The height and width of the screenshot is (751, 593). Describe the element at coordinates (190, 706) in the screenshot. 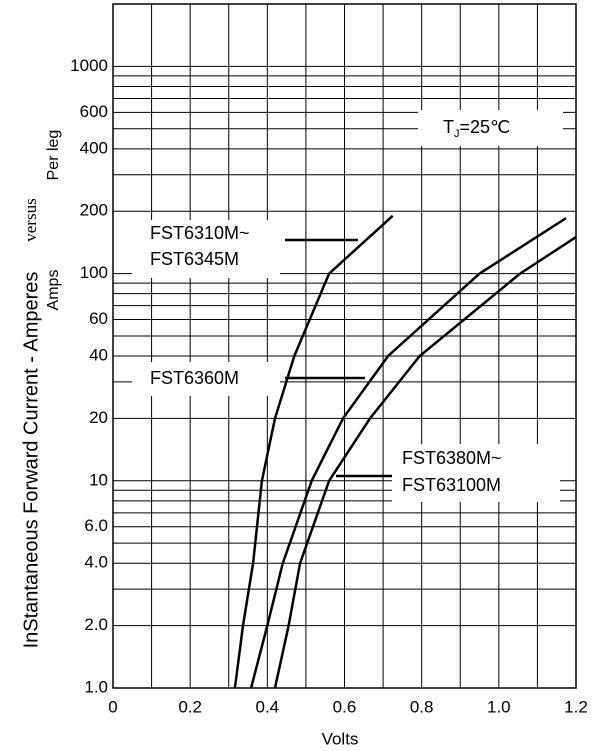

I see `x-tick-label: 0.2` at that location.